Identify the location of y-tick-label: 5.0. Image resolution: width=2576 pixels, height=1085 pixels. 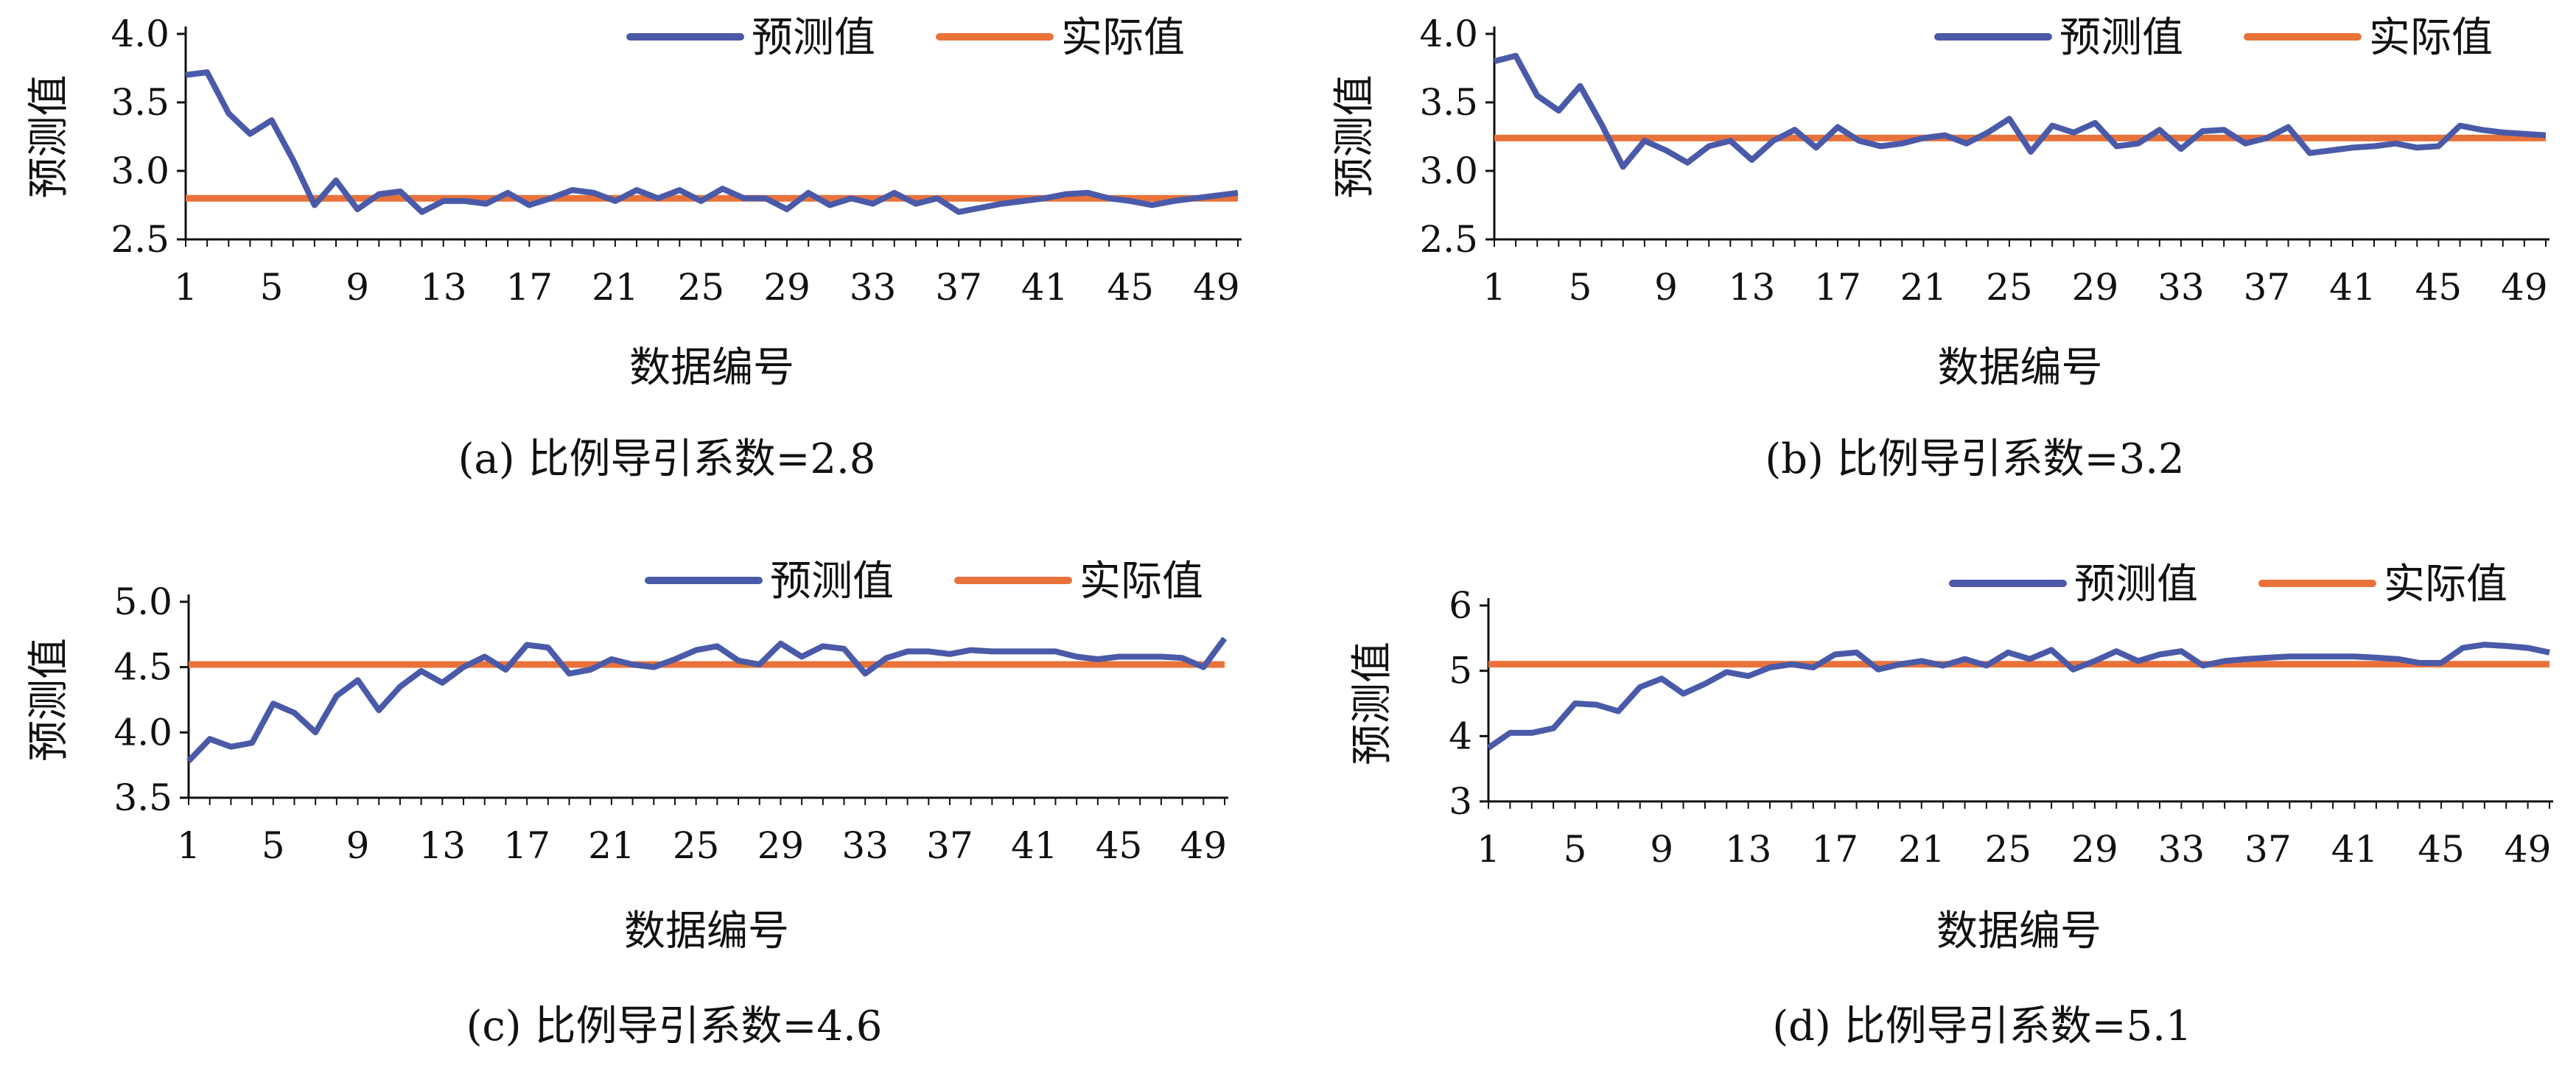
(142, 601).